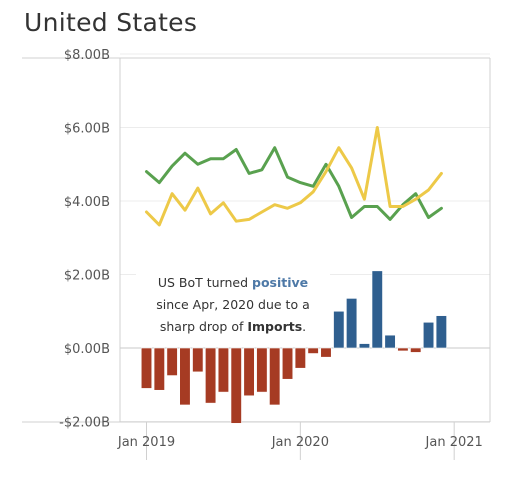  I want to click on x-tick-label: Jan 2021, so click(454, 442).